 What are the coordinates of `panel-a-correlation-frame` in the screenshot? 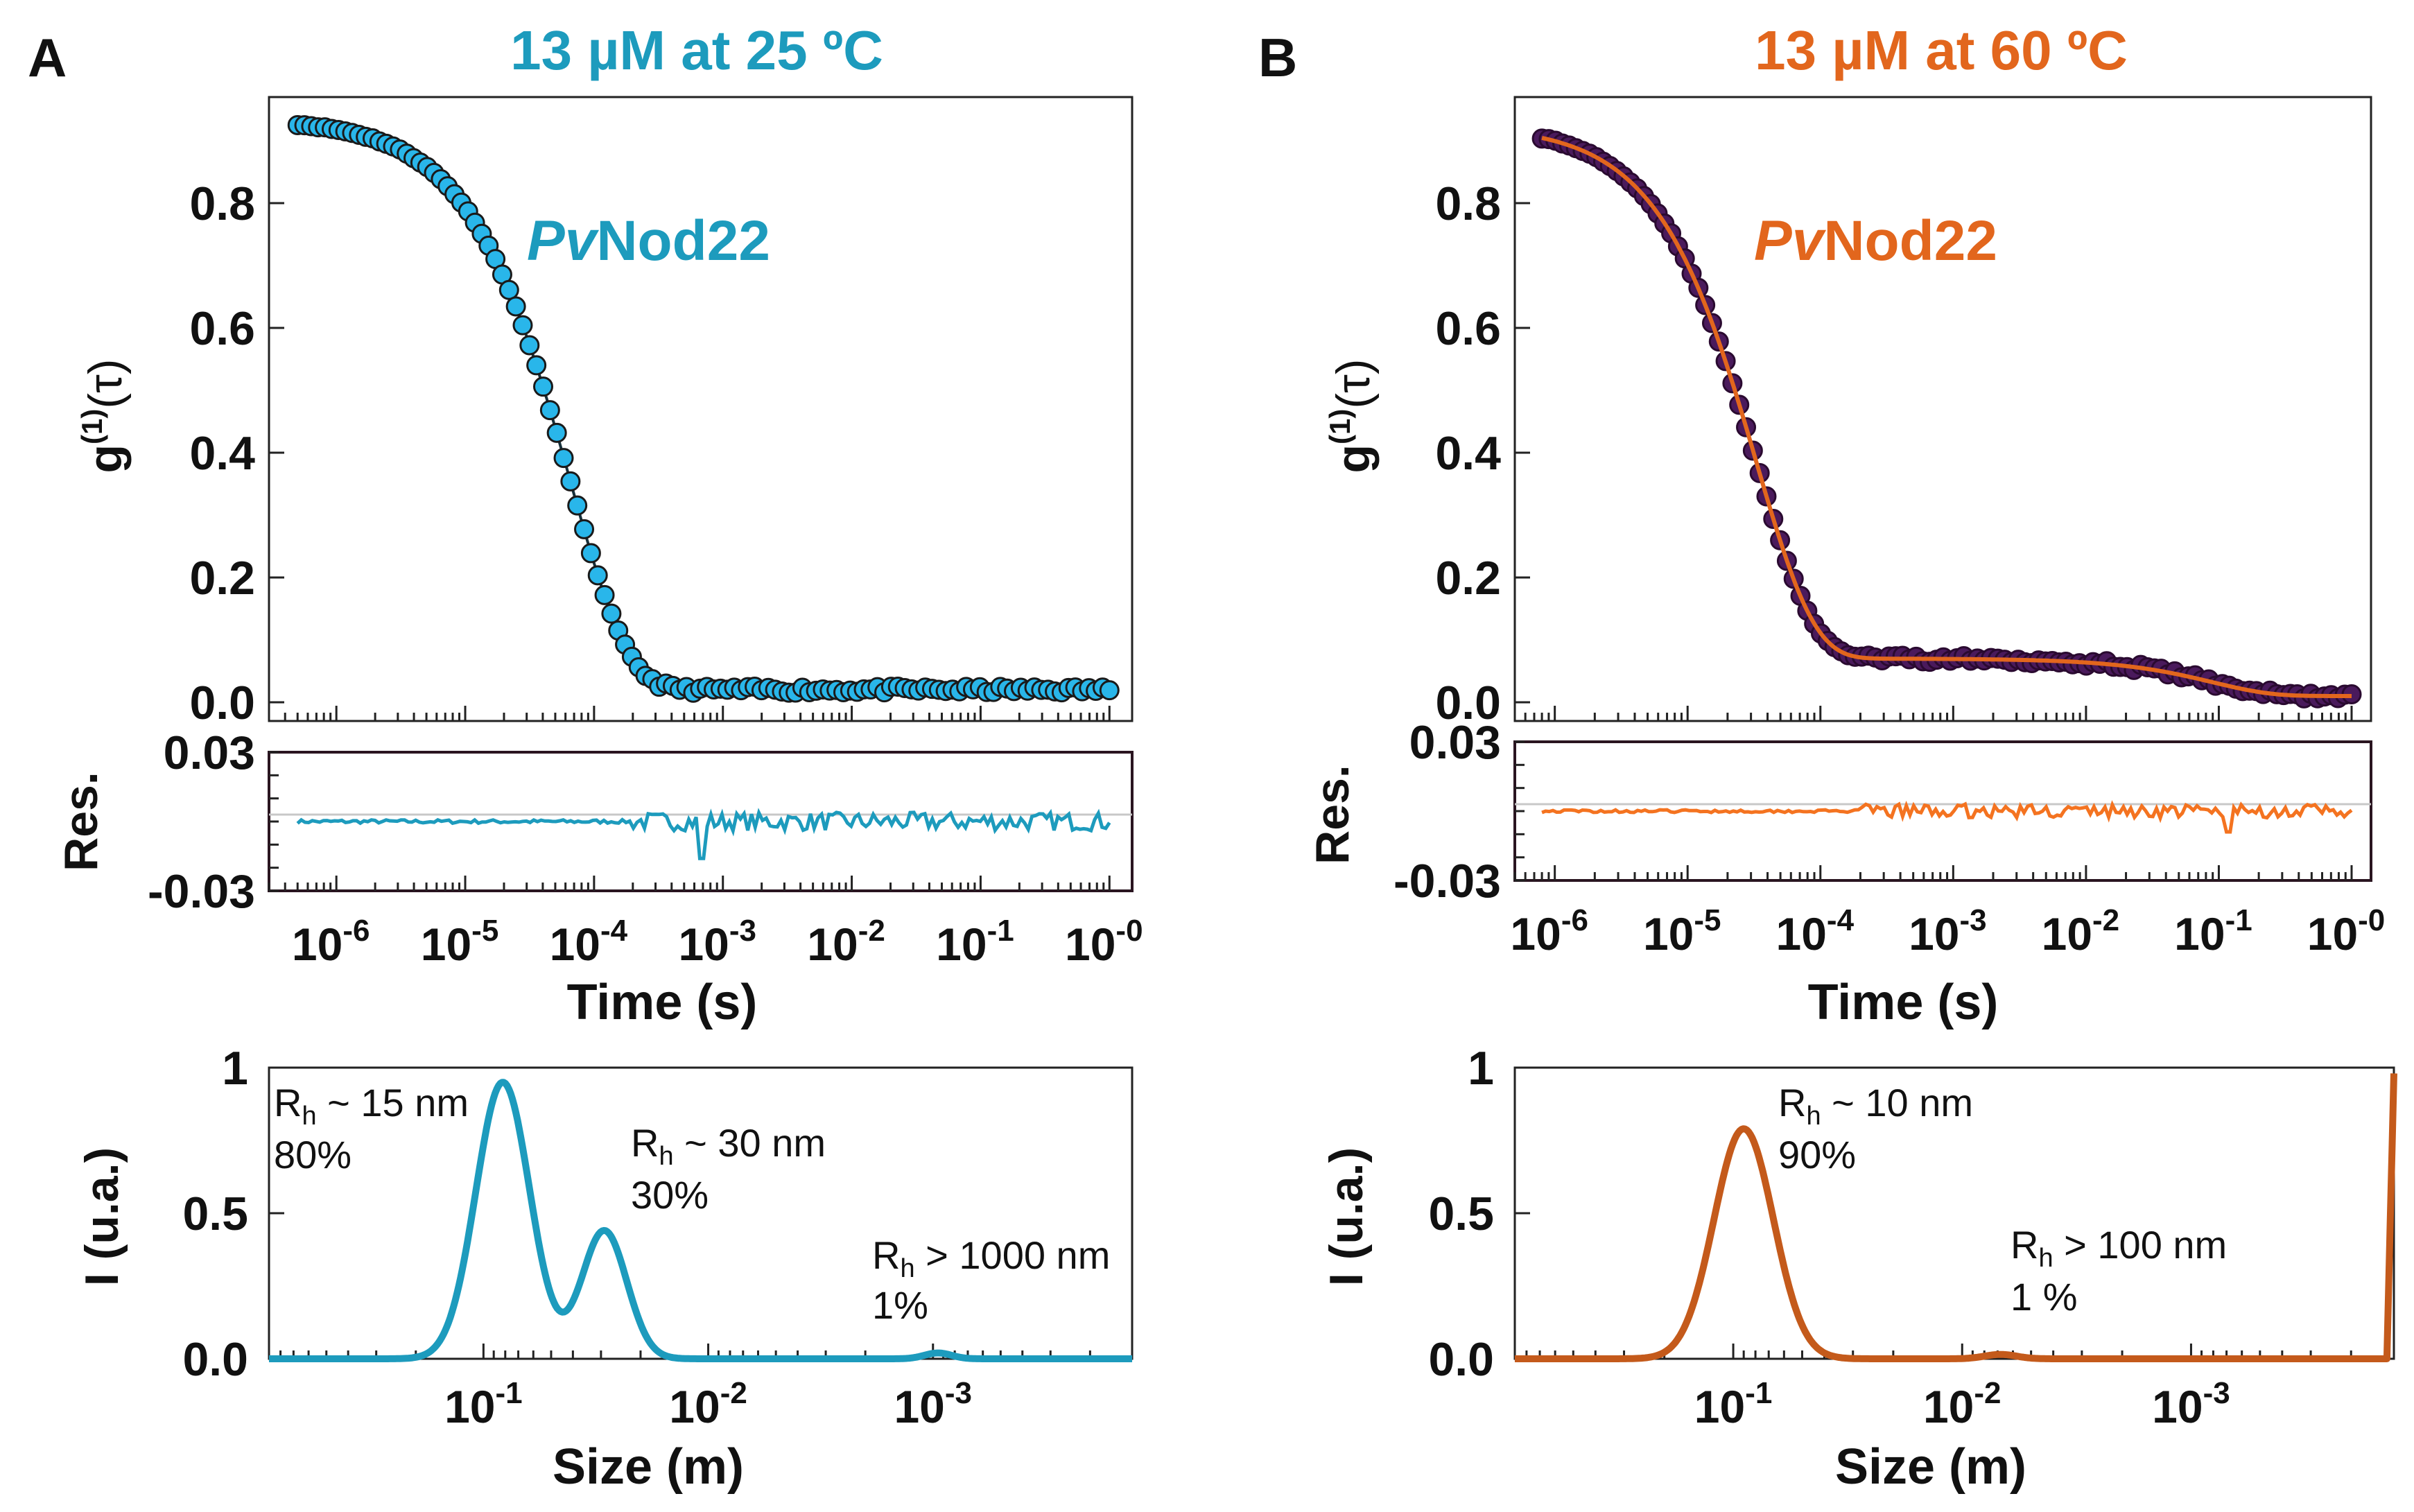 It's located at (701, 409).